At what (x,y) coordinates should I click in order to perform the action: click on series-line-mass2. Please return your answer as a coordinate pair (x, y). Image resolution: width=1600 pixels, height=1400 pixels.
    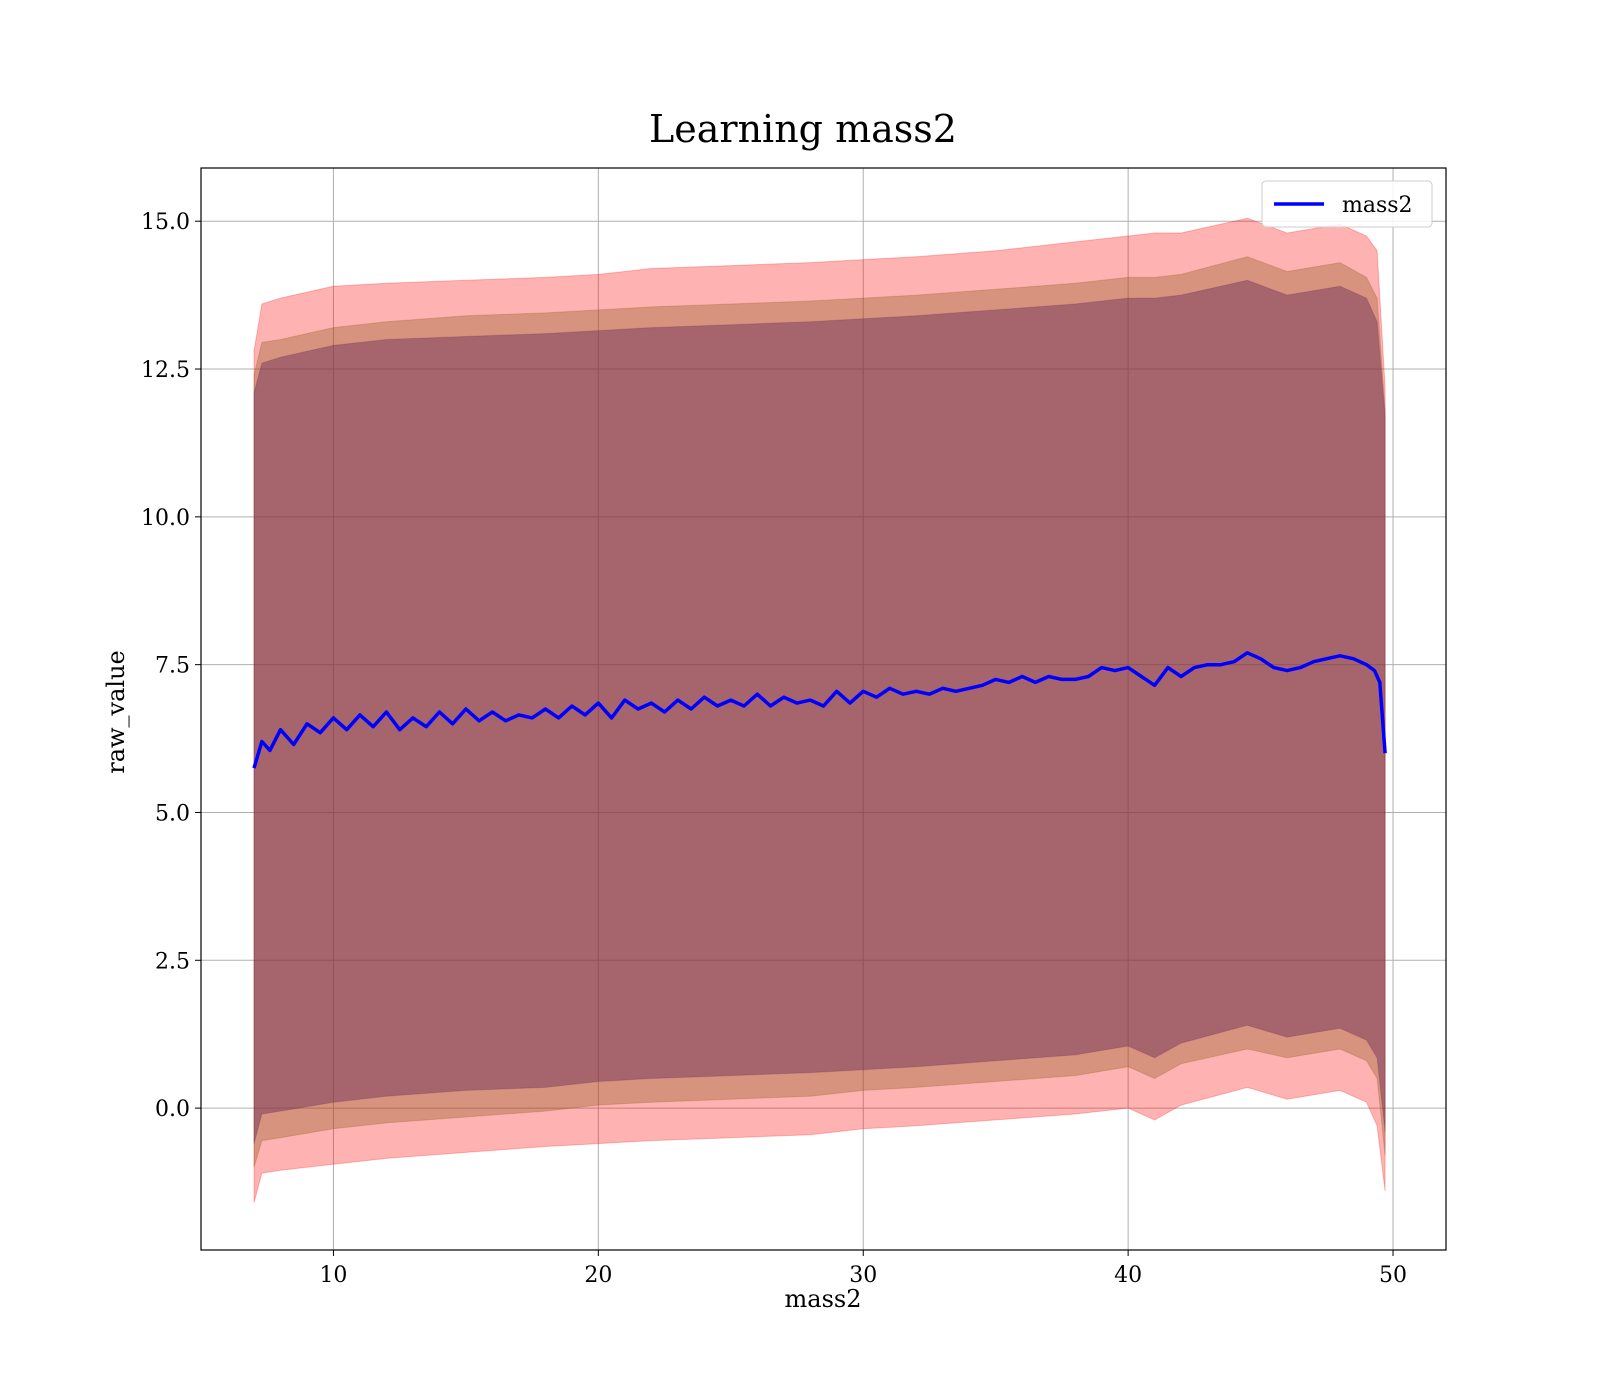
    Looking at the image, I should click on (819, 710).